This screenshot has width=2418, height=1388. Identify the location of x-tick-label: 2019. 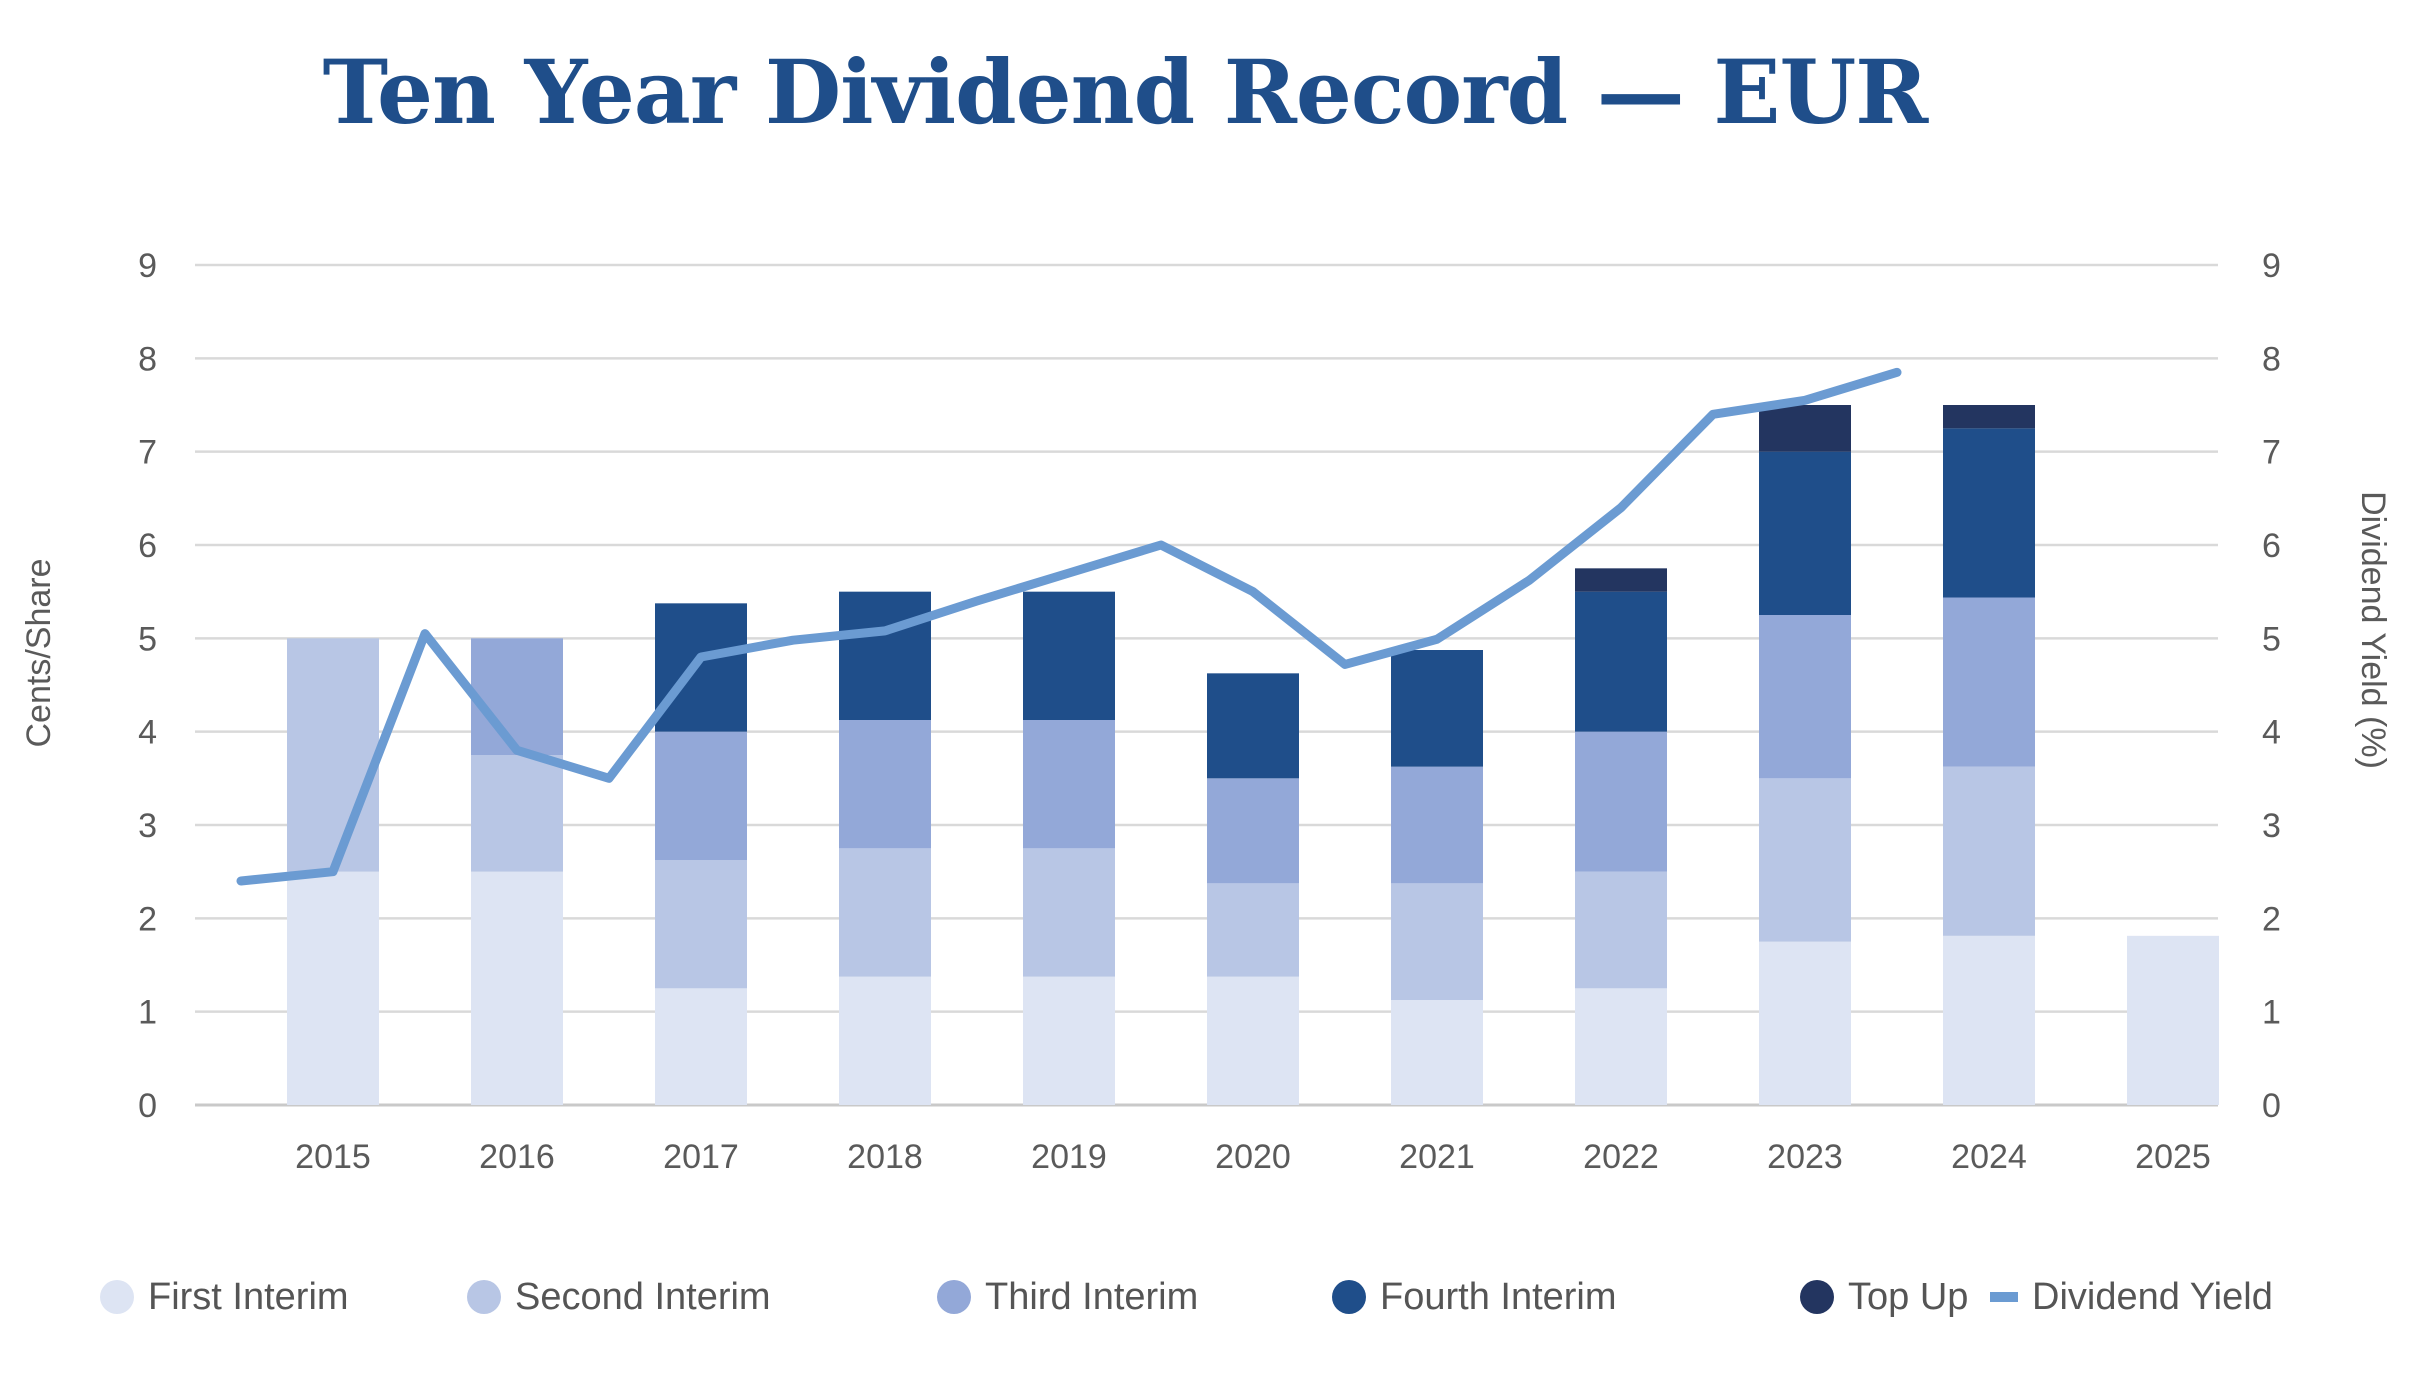
(1069, 1157).